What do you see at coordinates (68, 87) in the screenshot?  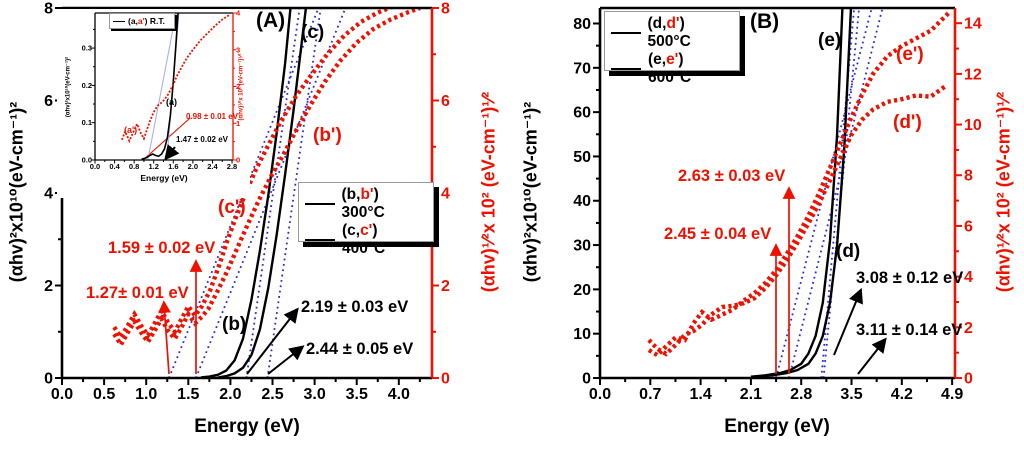 I see `inset-yaxis-left-label: (αhv)²x10¹⁰(eV-cm⁻¹)²` at bounding box center [68, 87].